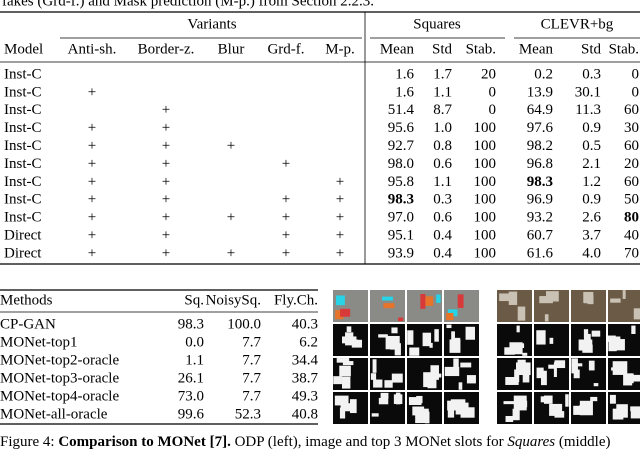 This screenshot has height=451, width=640. I want to click on table-cell: 40.8, so click(305, 414).